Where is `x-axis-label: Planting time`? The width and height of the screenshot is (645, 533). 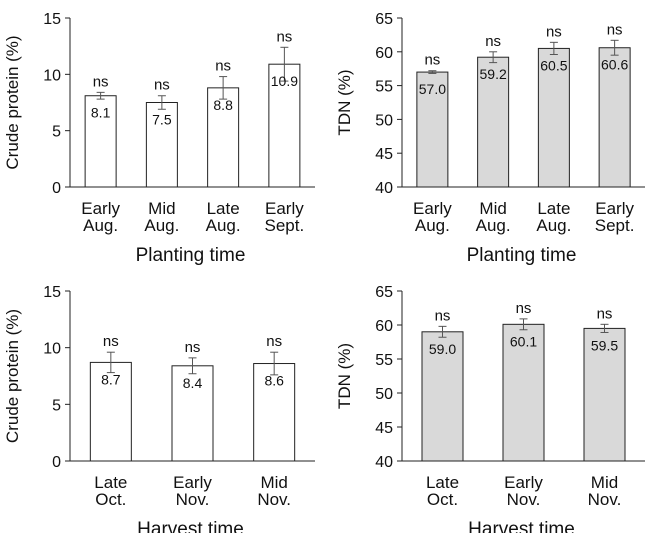 x-axis-label: Planting time is located at coordinates (522, 255).